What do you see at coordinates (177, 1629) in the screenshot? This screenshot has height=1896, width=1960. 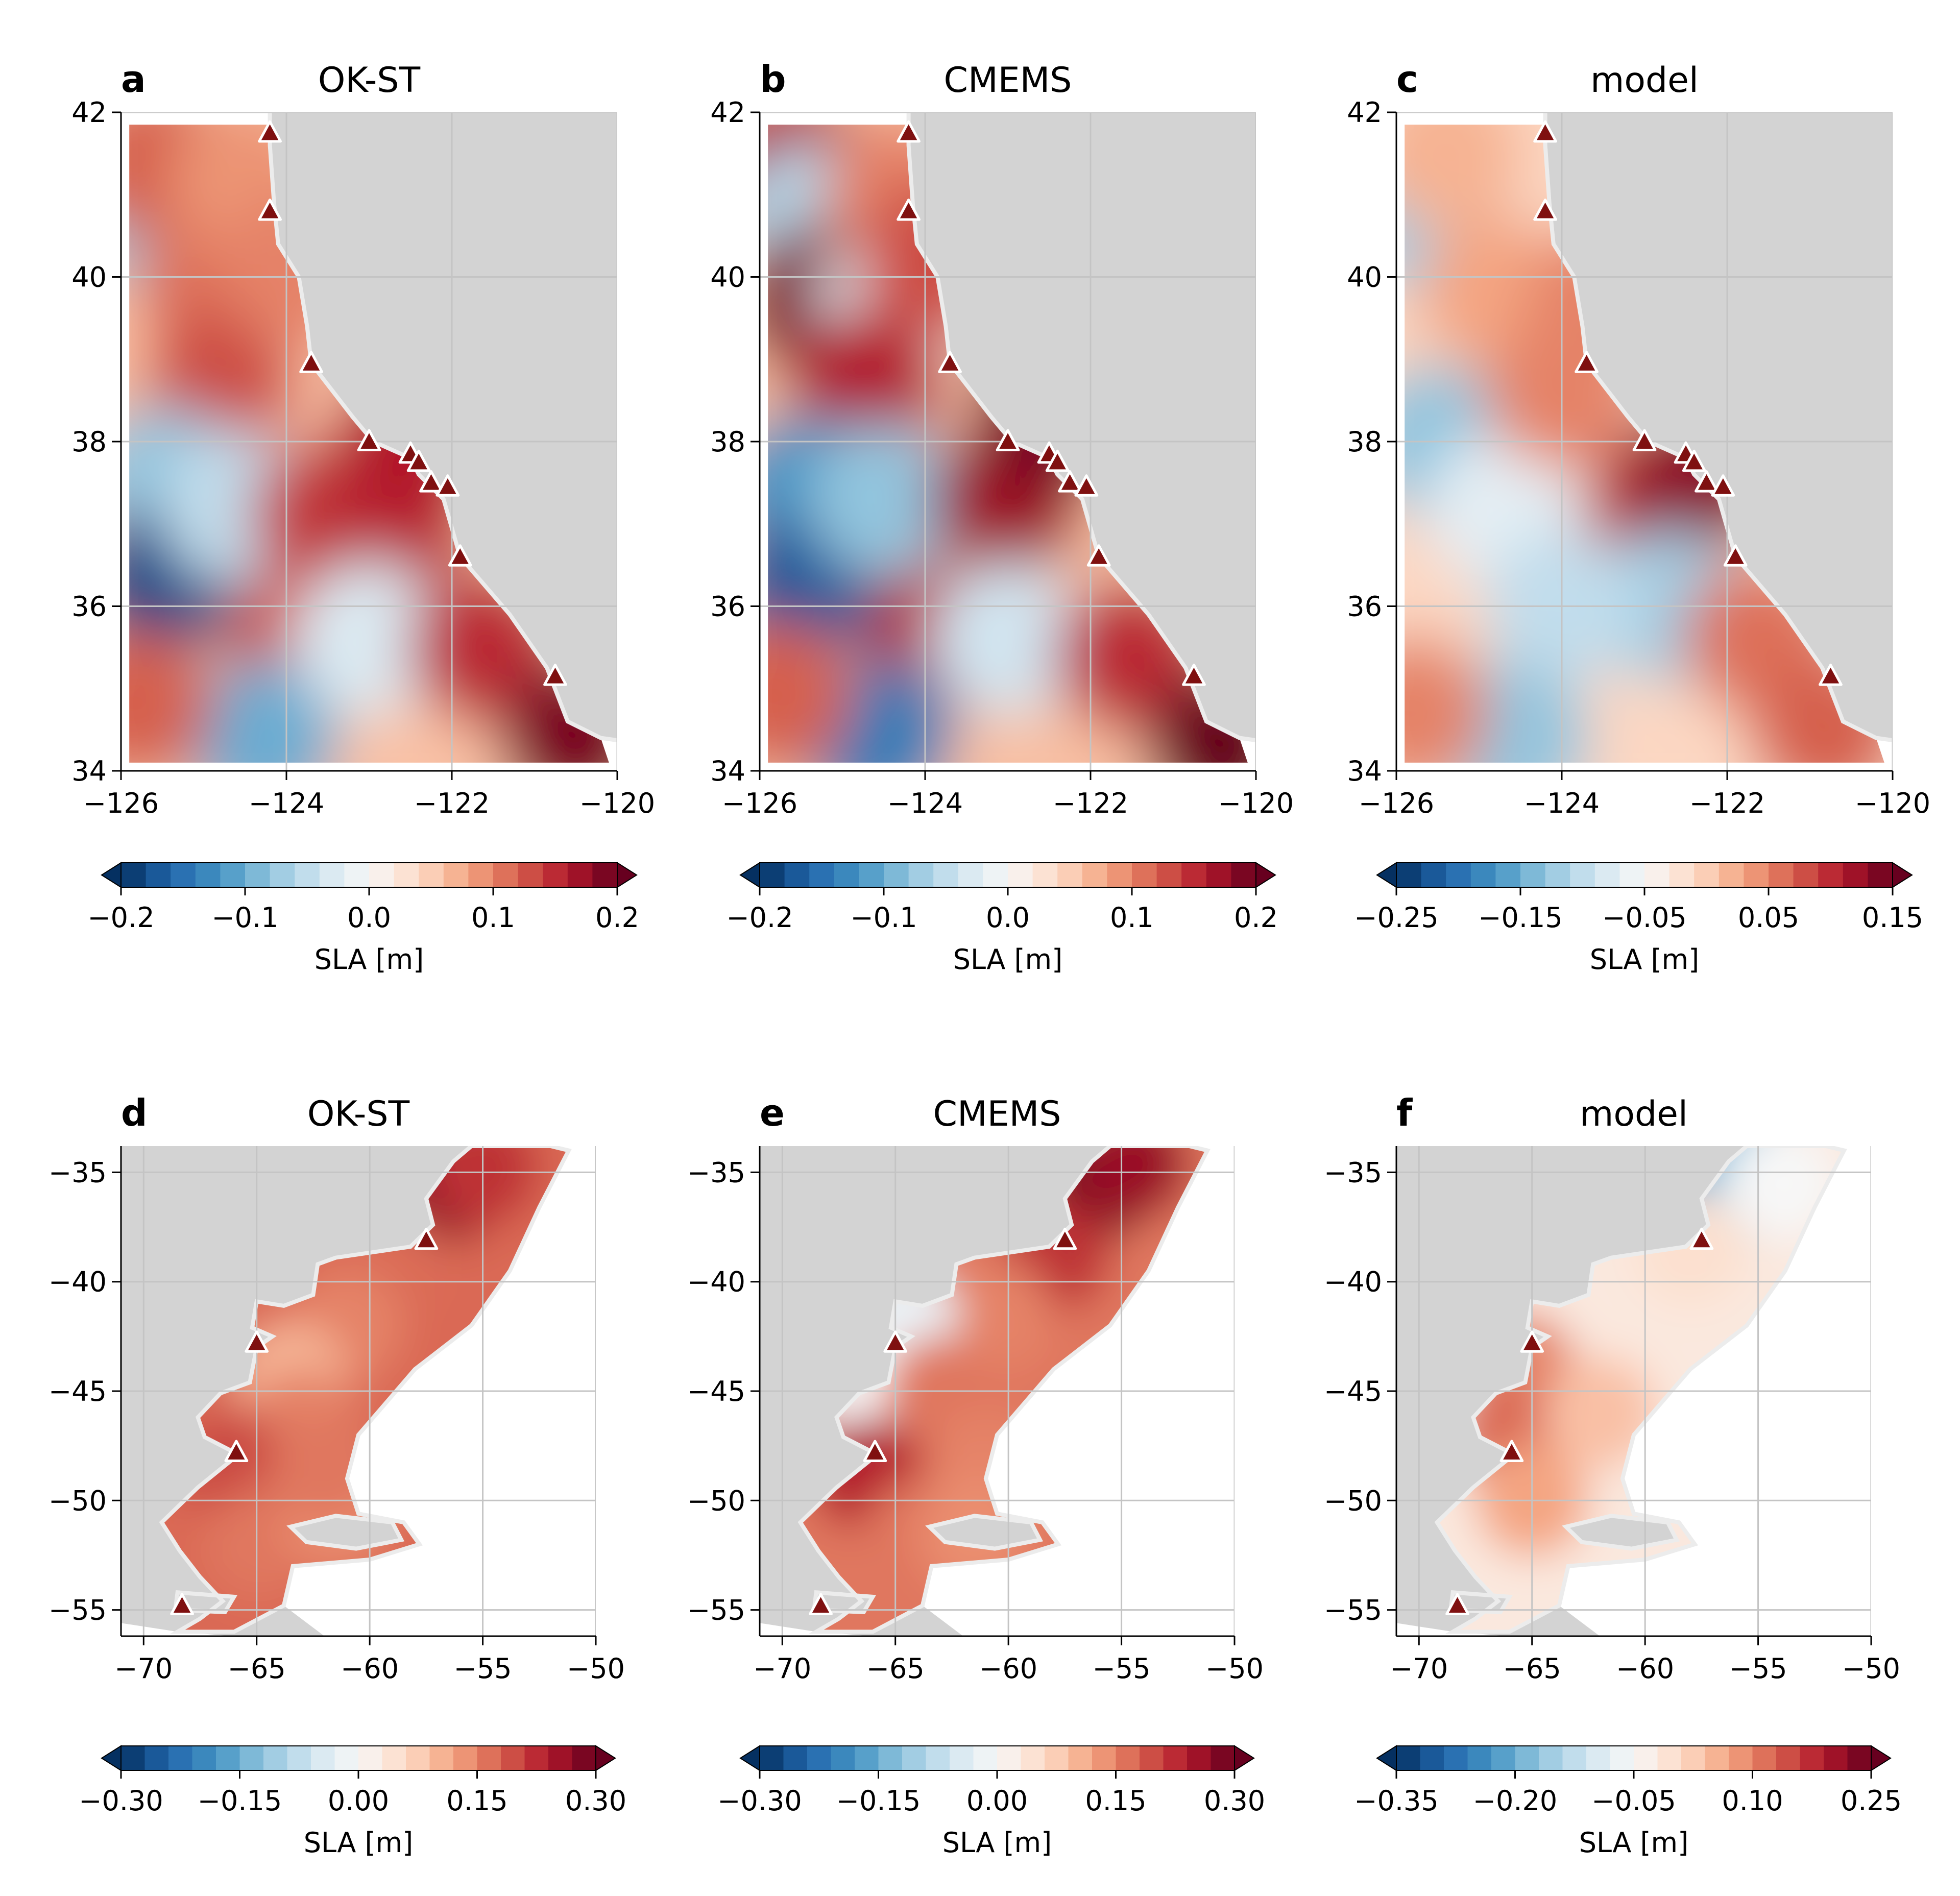 I see `south-ocean` at bounding box center [177, 1629].